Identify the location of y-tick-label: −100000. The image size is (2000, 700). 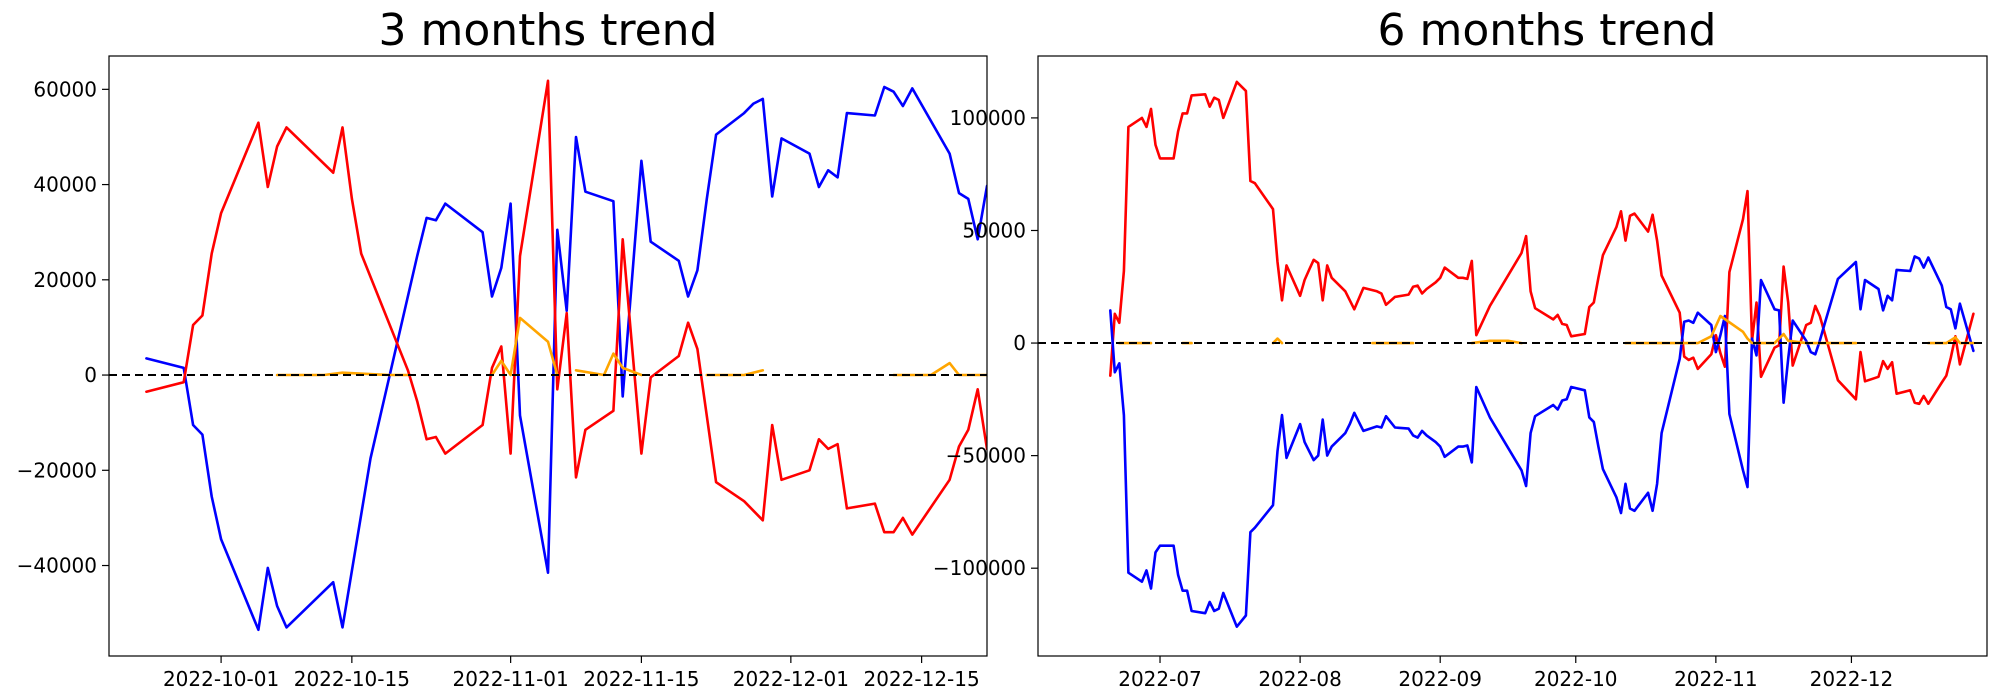
(979, 568).